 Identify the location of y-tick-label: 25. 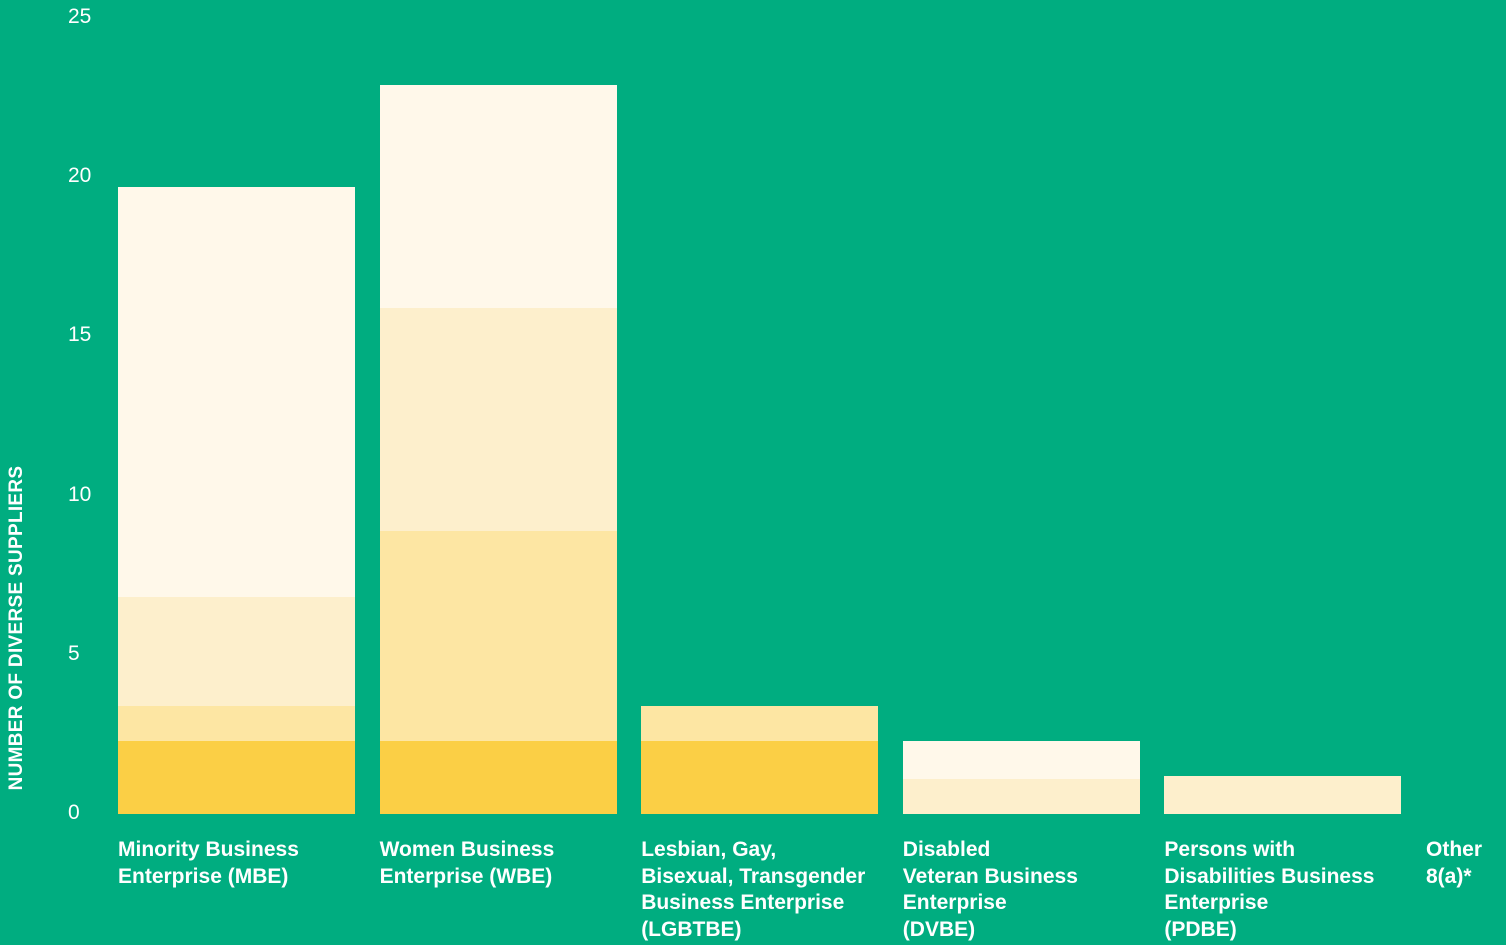
(80, 16).